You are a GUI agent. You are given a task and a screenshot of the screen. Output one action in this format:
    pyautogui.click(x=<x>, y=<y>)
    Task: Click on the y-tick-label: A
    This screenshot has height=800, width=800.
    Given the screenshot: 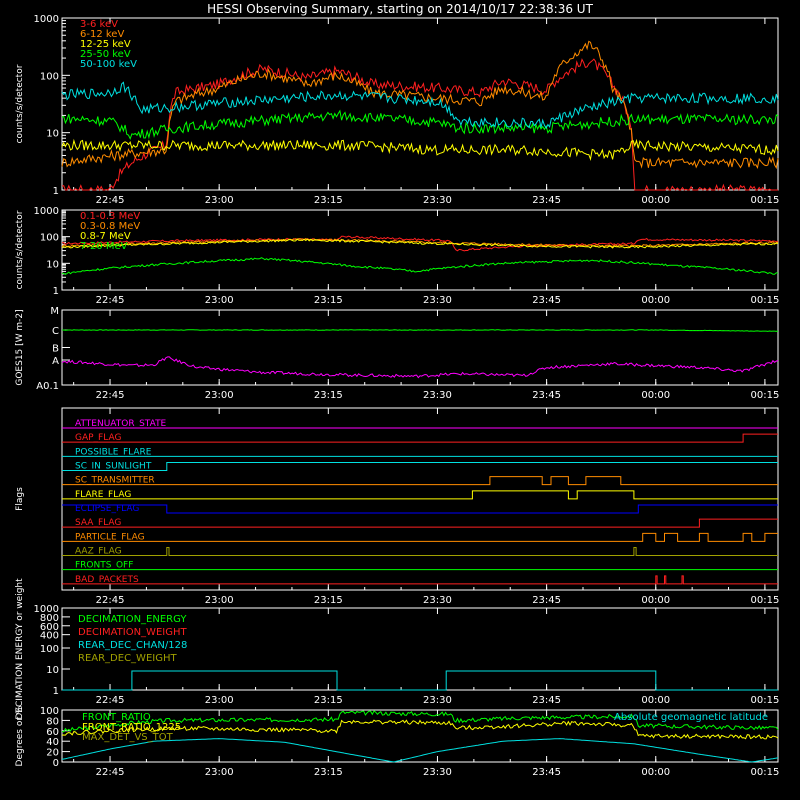 What is the action you would take?
    pyautogui.click(x=55, y=361)
    